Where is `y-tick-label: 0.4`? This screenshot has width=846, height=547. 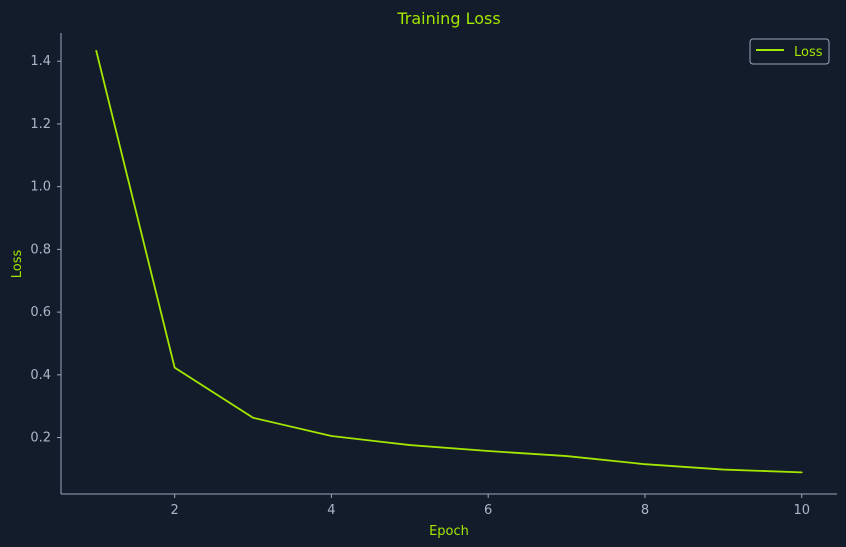 y-tick-label: 0.4 is located at coordinates (40, 375).